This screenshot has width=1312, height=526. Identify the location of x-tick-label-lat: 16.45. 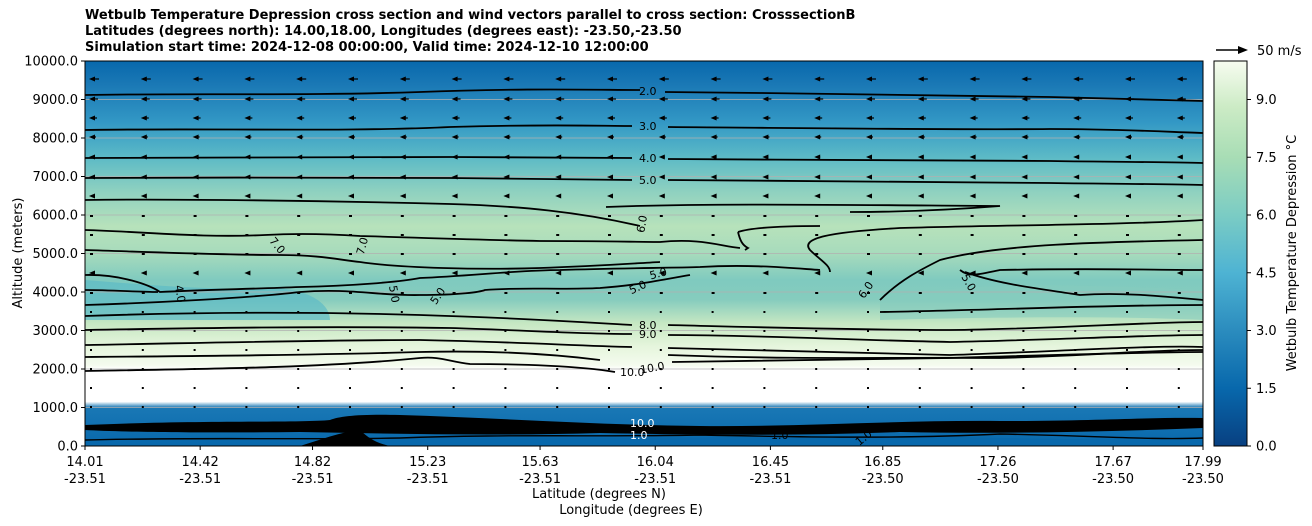
(770, 462).